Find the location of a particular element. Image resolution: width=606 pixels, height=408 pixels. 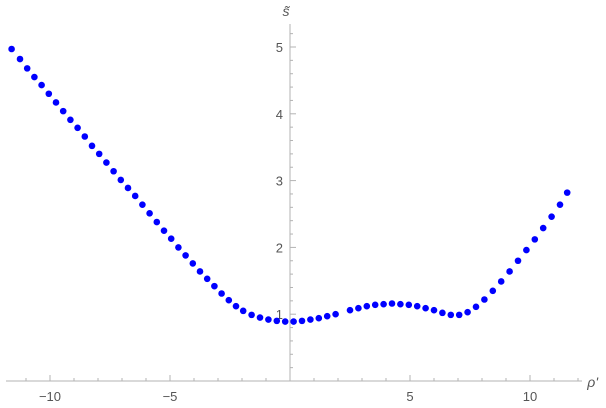

y-tick-label: 5 is located at coordinates (279, 47).